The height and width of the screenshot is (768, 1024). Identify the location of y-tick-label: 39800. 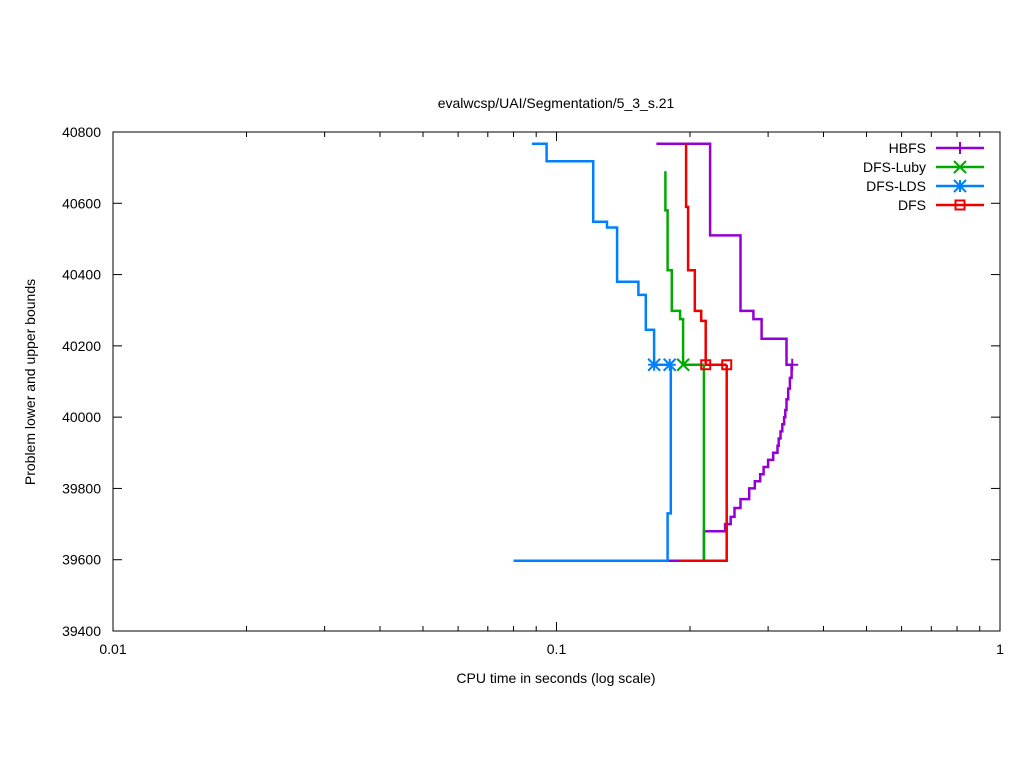
(81, 488).